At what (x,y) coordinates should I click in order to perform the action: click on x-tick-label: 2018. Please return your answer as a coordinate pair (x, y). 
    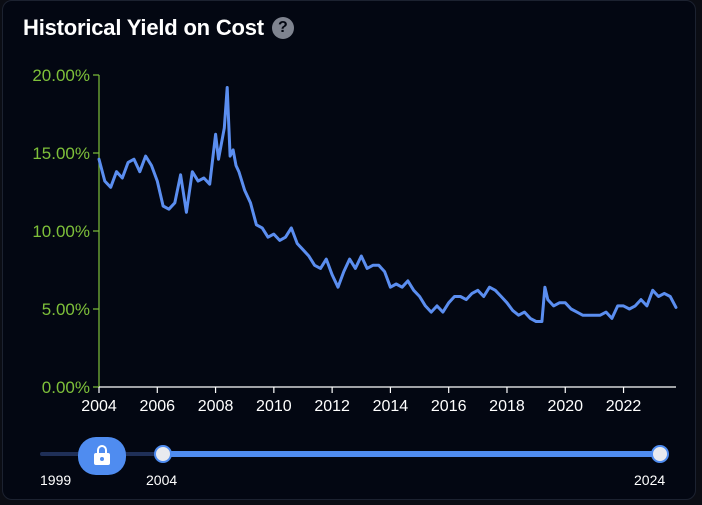
    Looking at the image, I should click on (507, 406).